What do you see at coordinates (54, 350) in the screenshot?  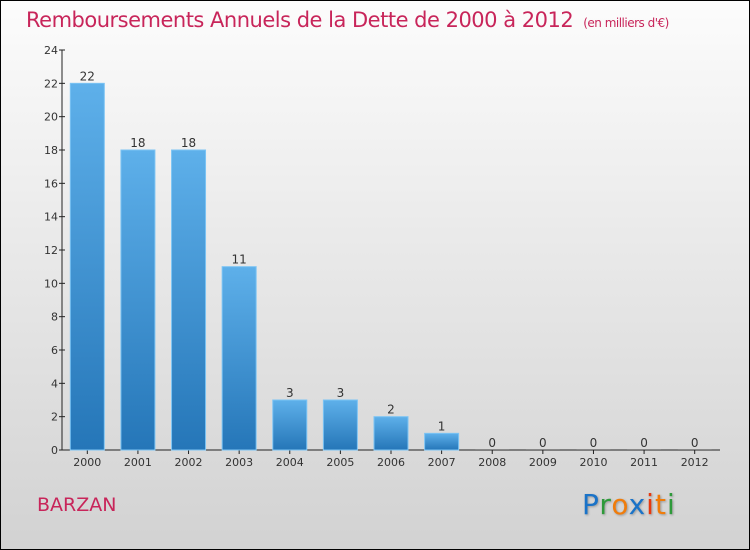 I see `y-tick-label: 6` at bounding box center [54, 350].